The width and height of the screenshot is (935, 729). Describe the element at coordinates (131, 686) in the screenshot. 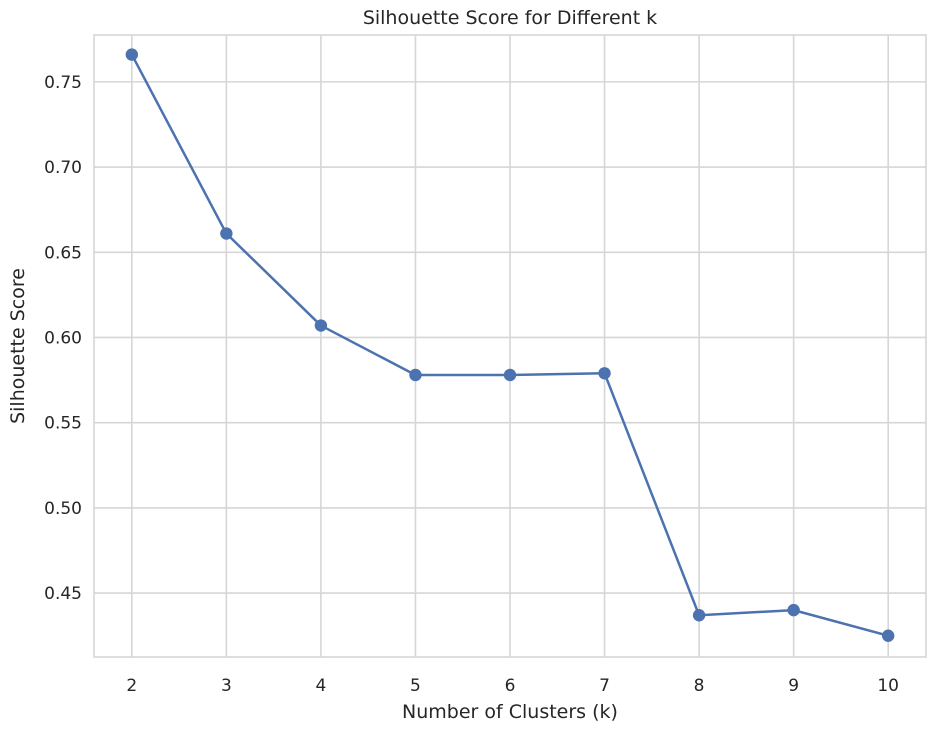

I see `x-tick-label: 2` at that location.